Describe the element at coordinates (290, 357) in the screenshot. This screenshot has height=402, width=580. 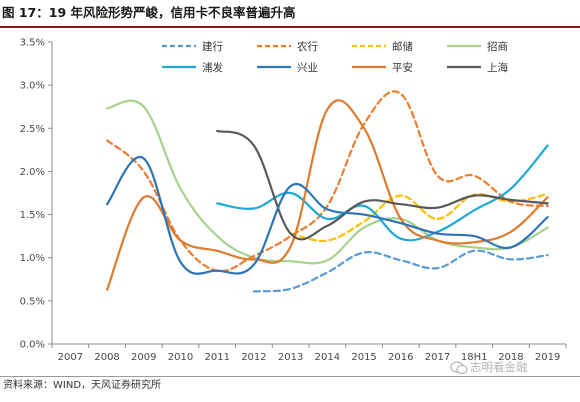
I see `x-tick-label: 2013` at that location.